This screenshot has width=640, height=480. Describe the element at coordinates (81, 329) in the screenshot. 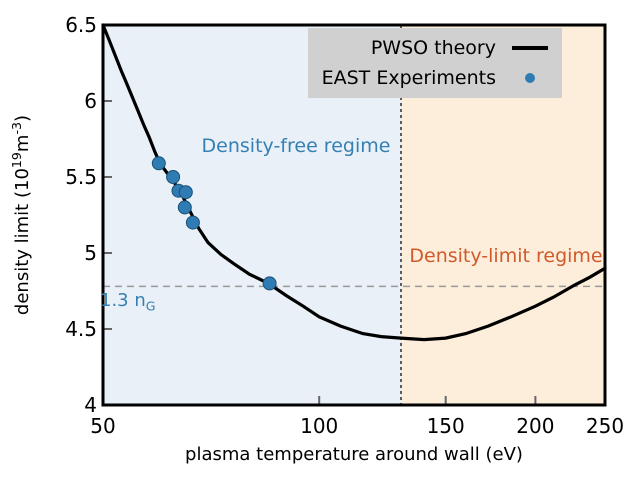

I see `y-tick-label: 4.5` at that location.